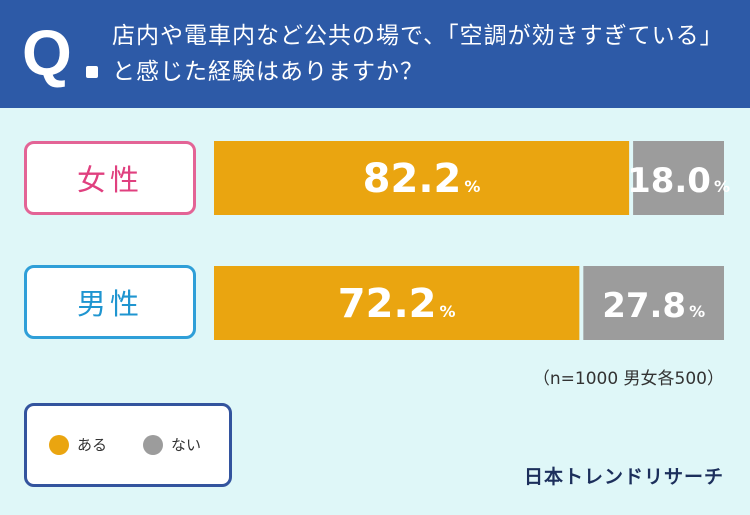 Image resolution: width=750 pixels, height=515 pixels. I want to click on data-label-yes-male: 72.2%, so click(397, 304).